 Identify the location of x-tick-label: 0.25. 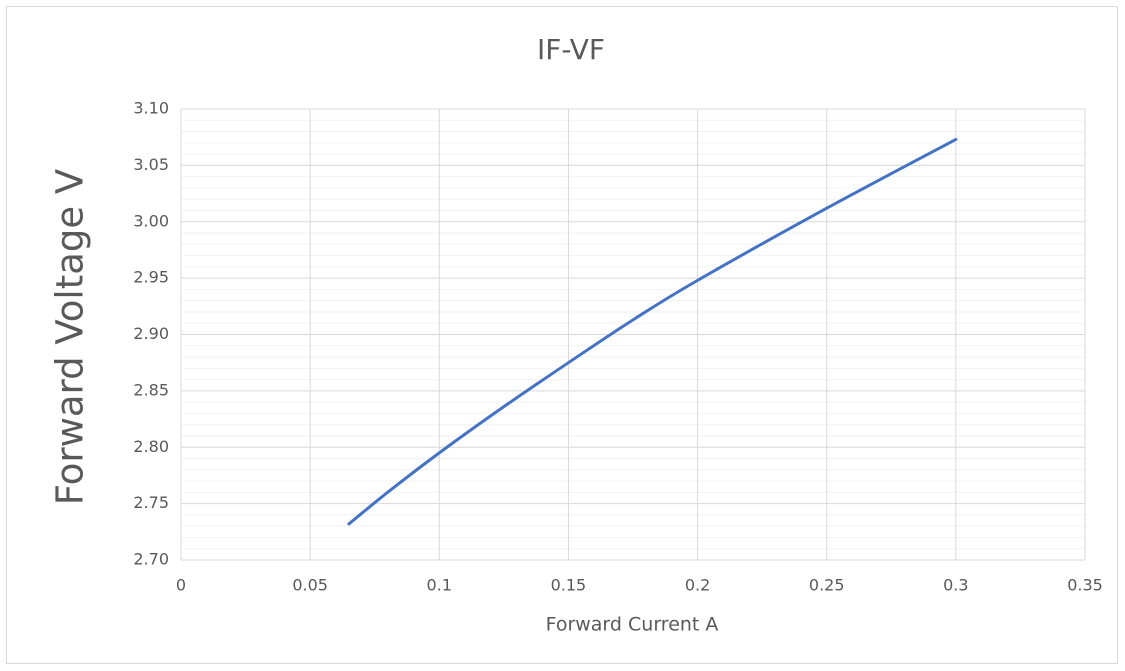
(827, 585).